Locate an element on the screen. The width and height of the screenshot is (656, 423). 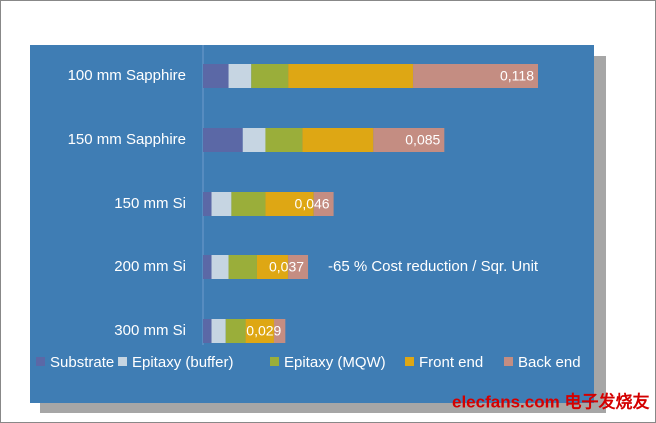
category-label: 150 mm Sapphire is located at coordinates (127, 139).